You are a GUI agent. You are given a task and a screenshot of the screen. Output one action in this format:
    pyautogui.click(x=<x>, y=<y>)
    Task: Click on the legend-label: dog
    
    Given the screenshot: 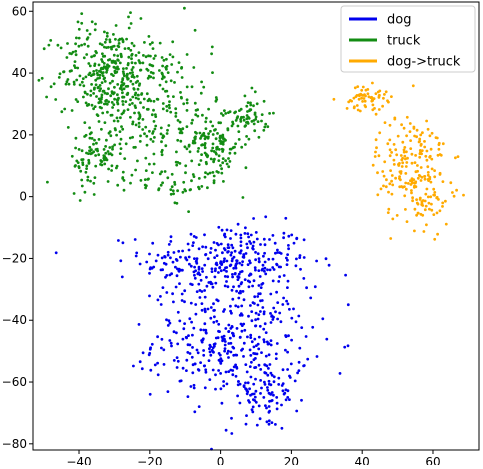 What is the action you would take?
    pyautogui.click(x=399, y=20)
    